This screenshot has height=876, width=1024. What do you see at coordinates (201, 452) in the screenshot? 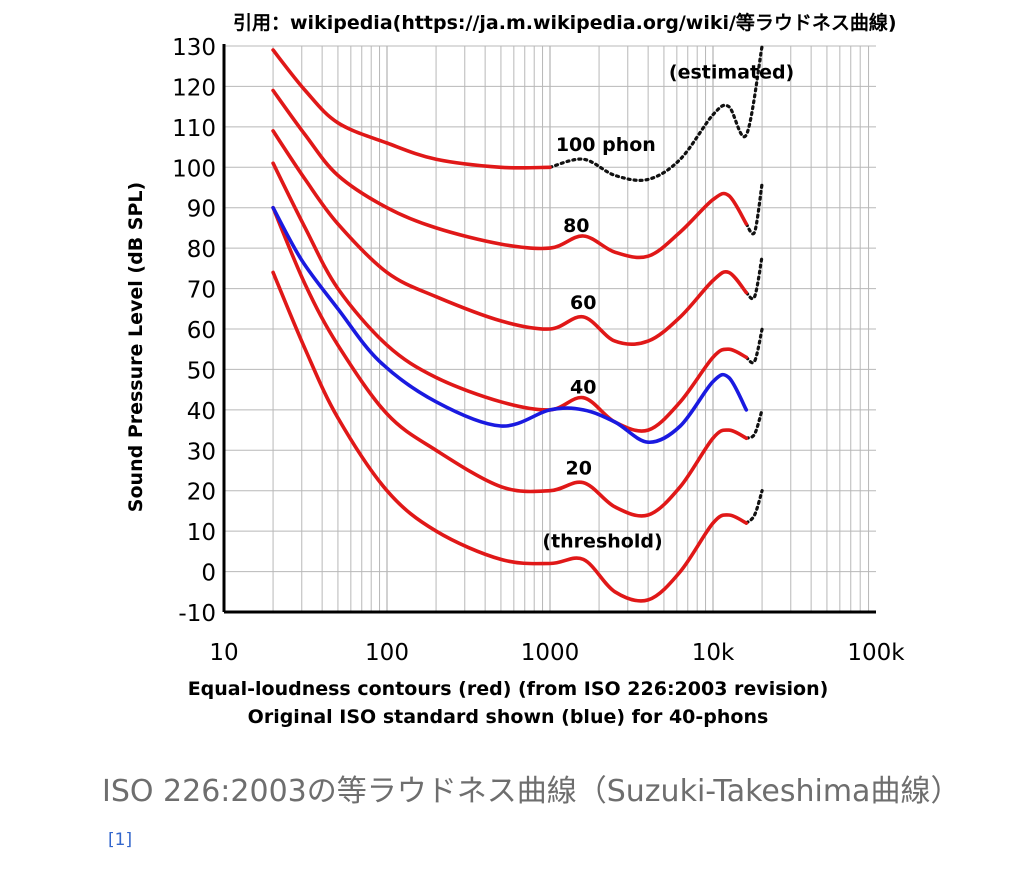
I see `y-tick-label: 30` at bounding box center [201, 452].